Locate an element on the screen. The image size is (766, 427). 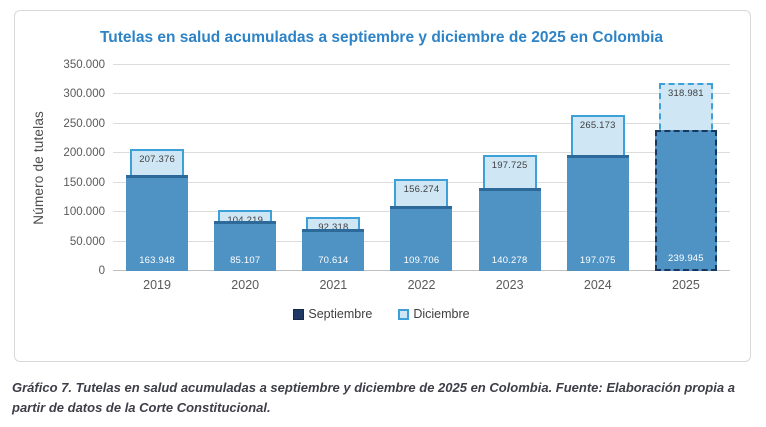
x-tick-label-2022: 2022 is located at coordinates (421, 285).